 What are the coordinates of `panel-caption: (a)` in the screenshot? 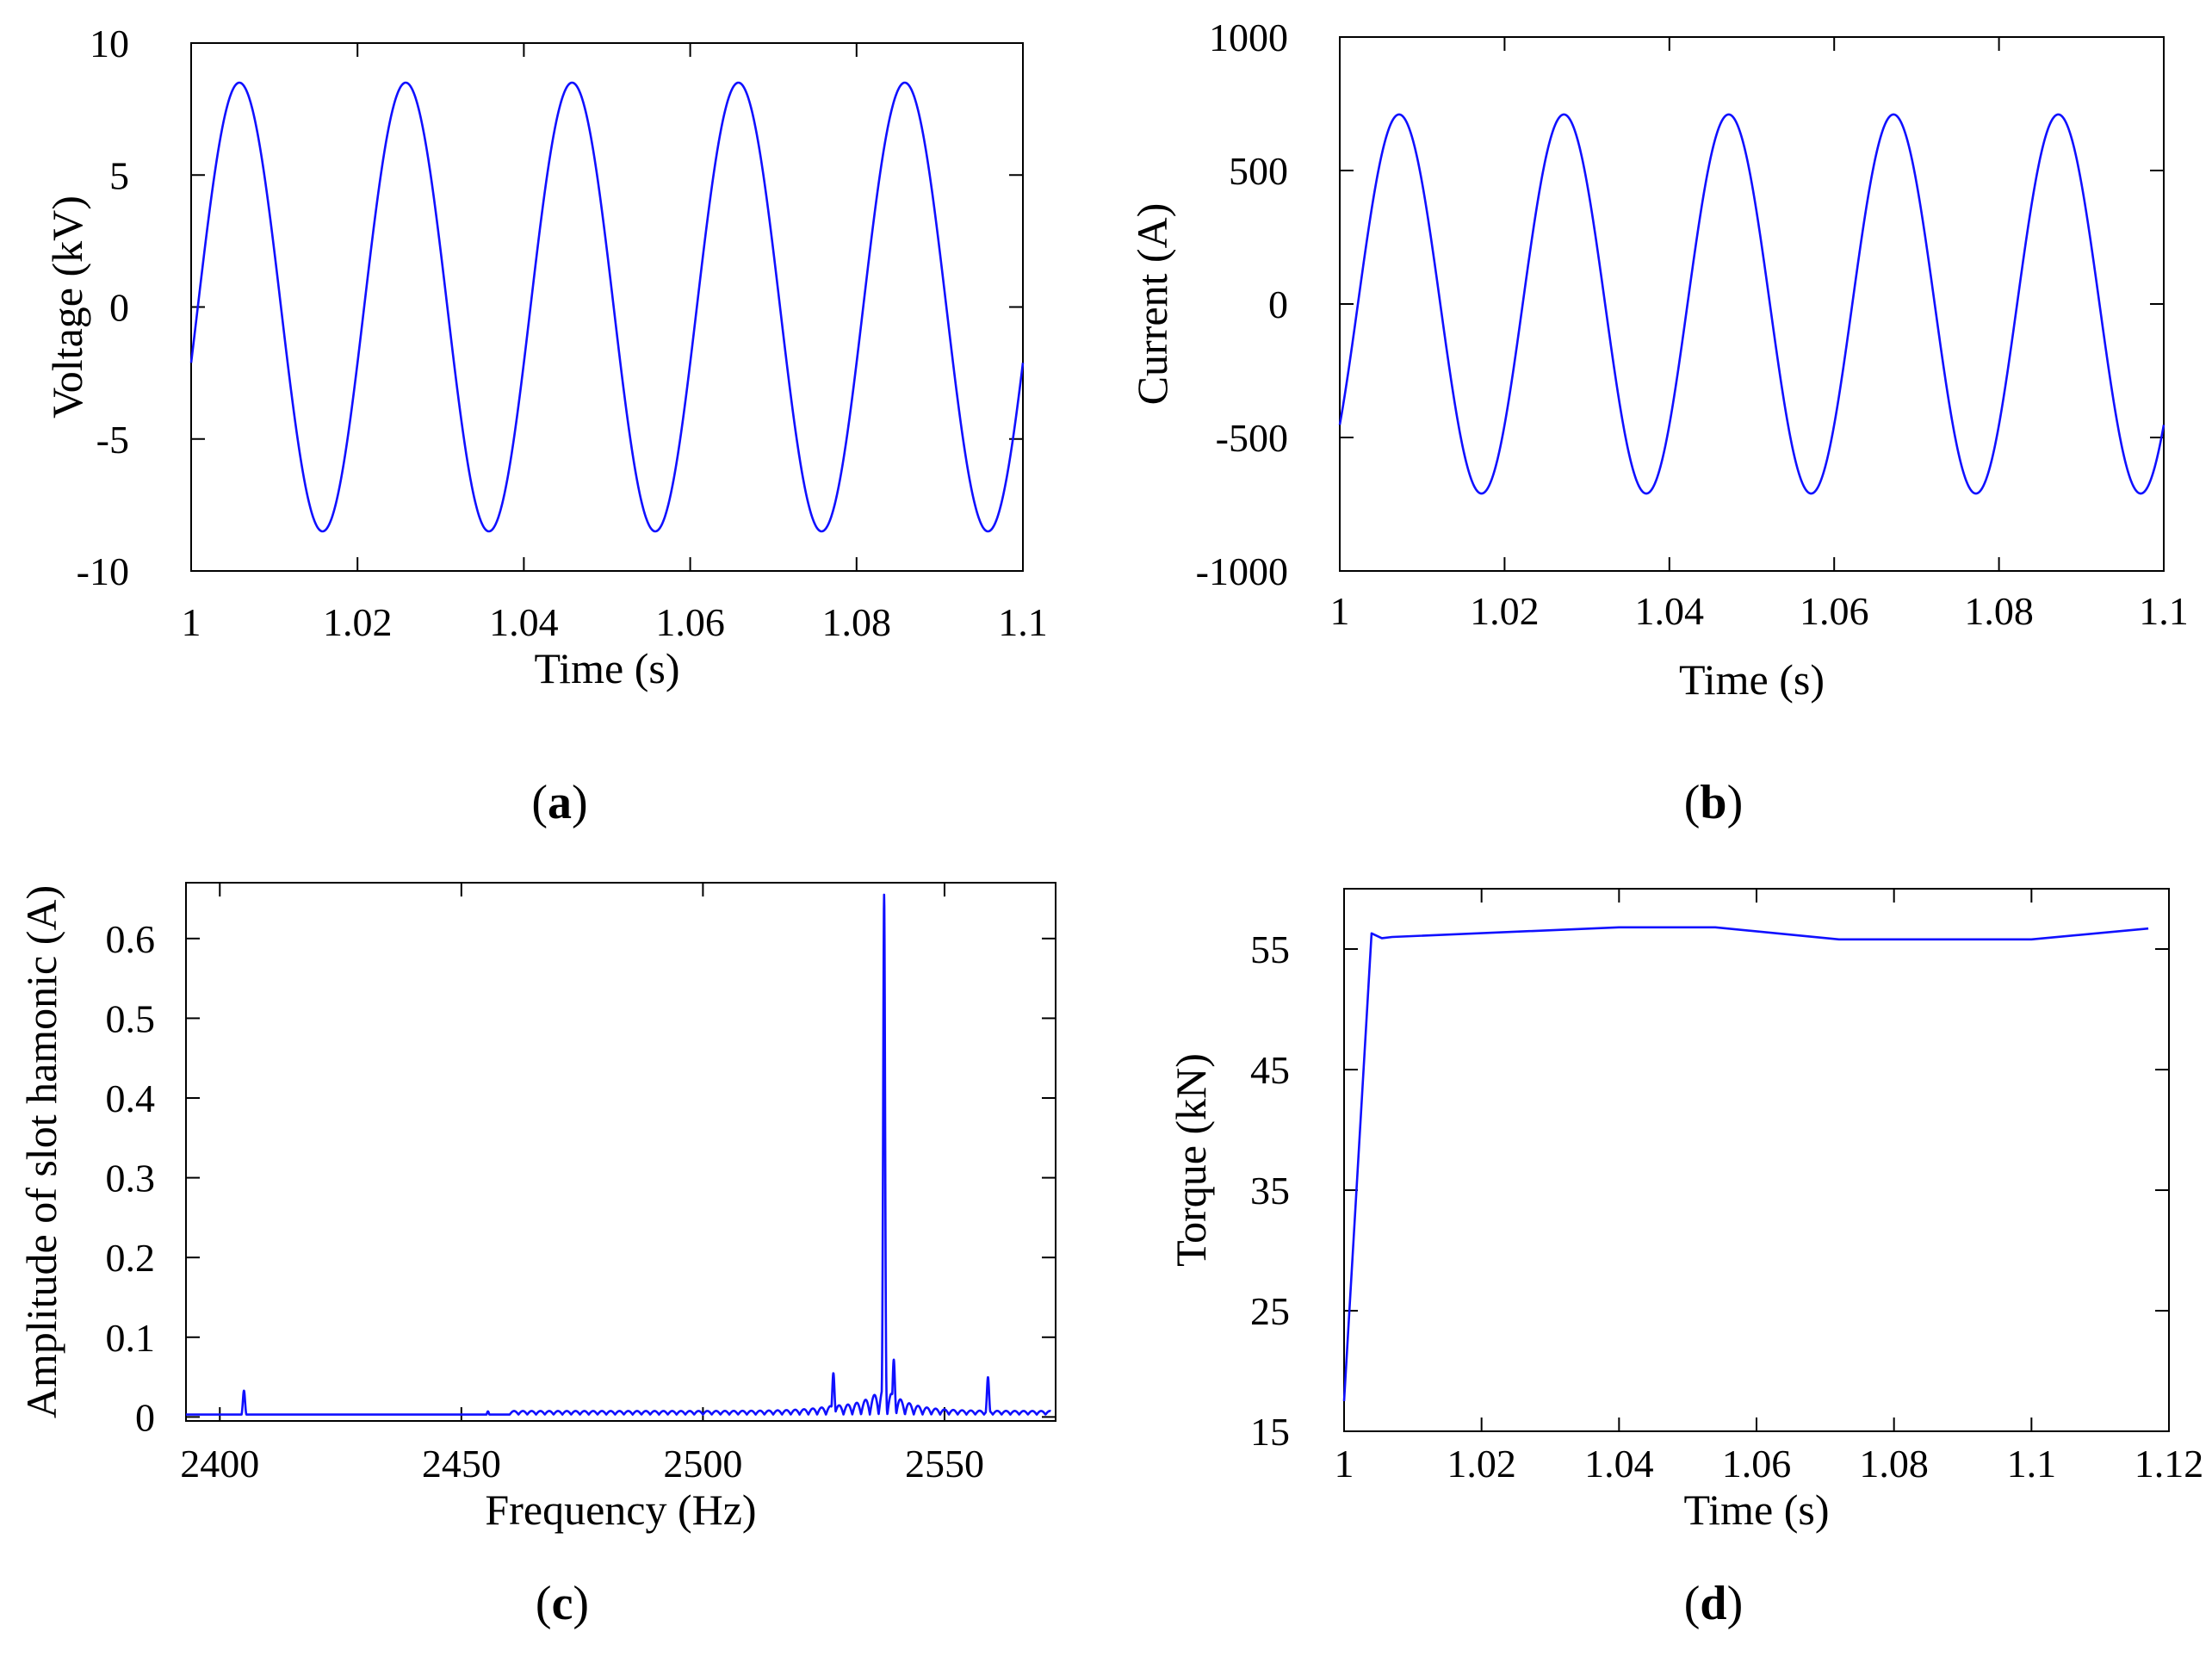 It's located at (559, 802).